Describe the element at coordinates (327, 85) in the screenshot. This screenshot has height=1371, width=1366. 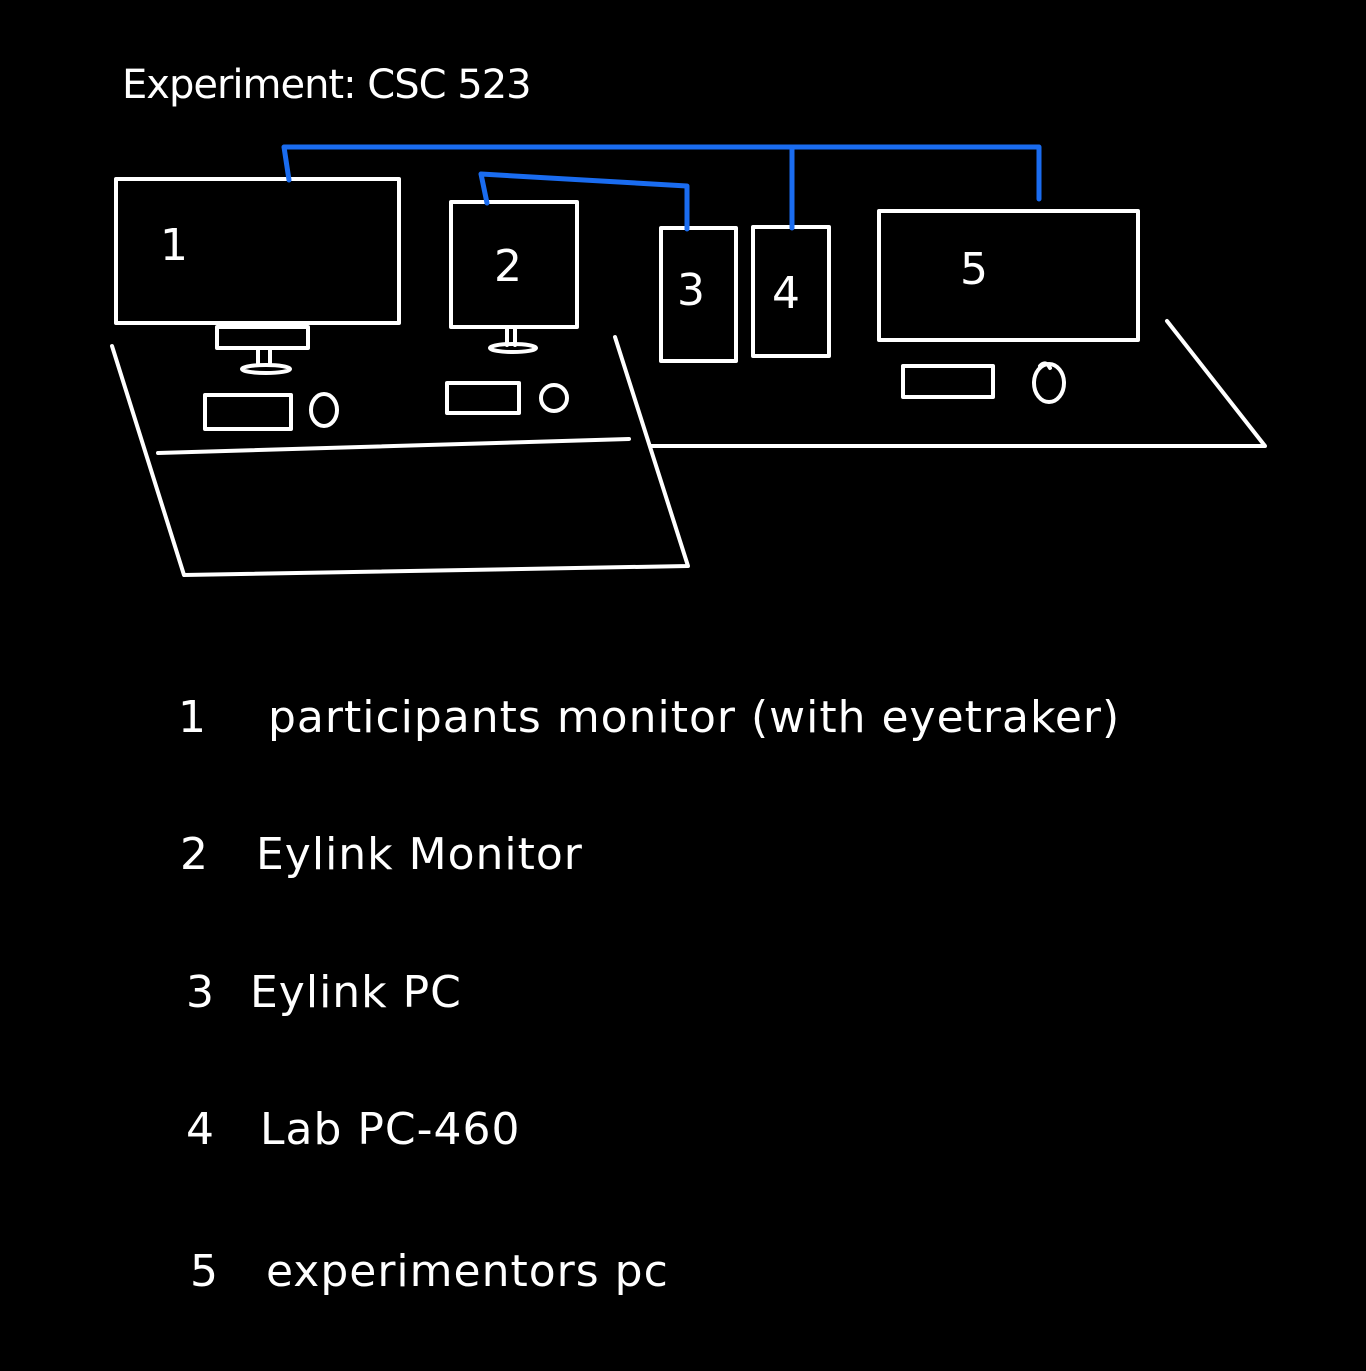
I see `diagram-title: Experiment: CSC 523` at that location.